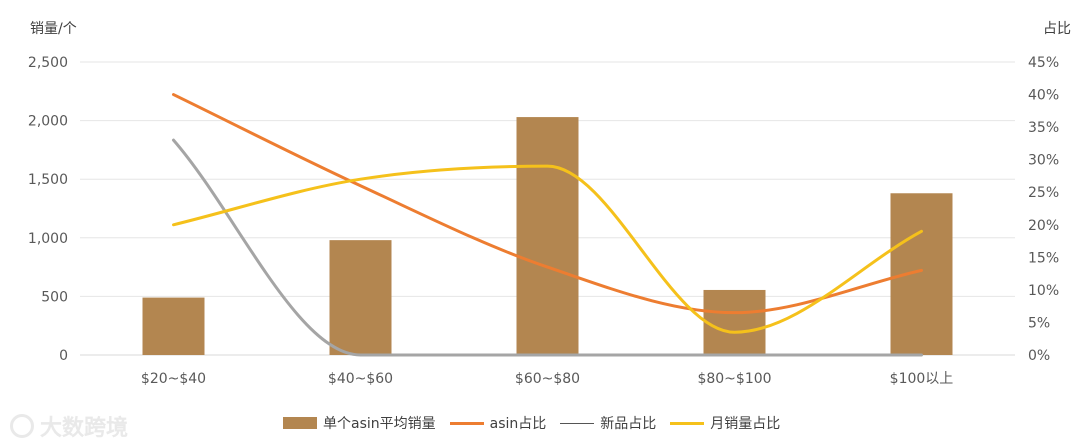 The image size is (1080, 446). What do you see at coordinates (84, 428) in the screenshot?
I see `watermark-text: 大数跨境` at bounding box center [84, 428].